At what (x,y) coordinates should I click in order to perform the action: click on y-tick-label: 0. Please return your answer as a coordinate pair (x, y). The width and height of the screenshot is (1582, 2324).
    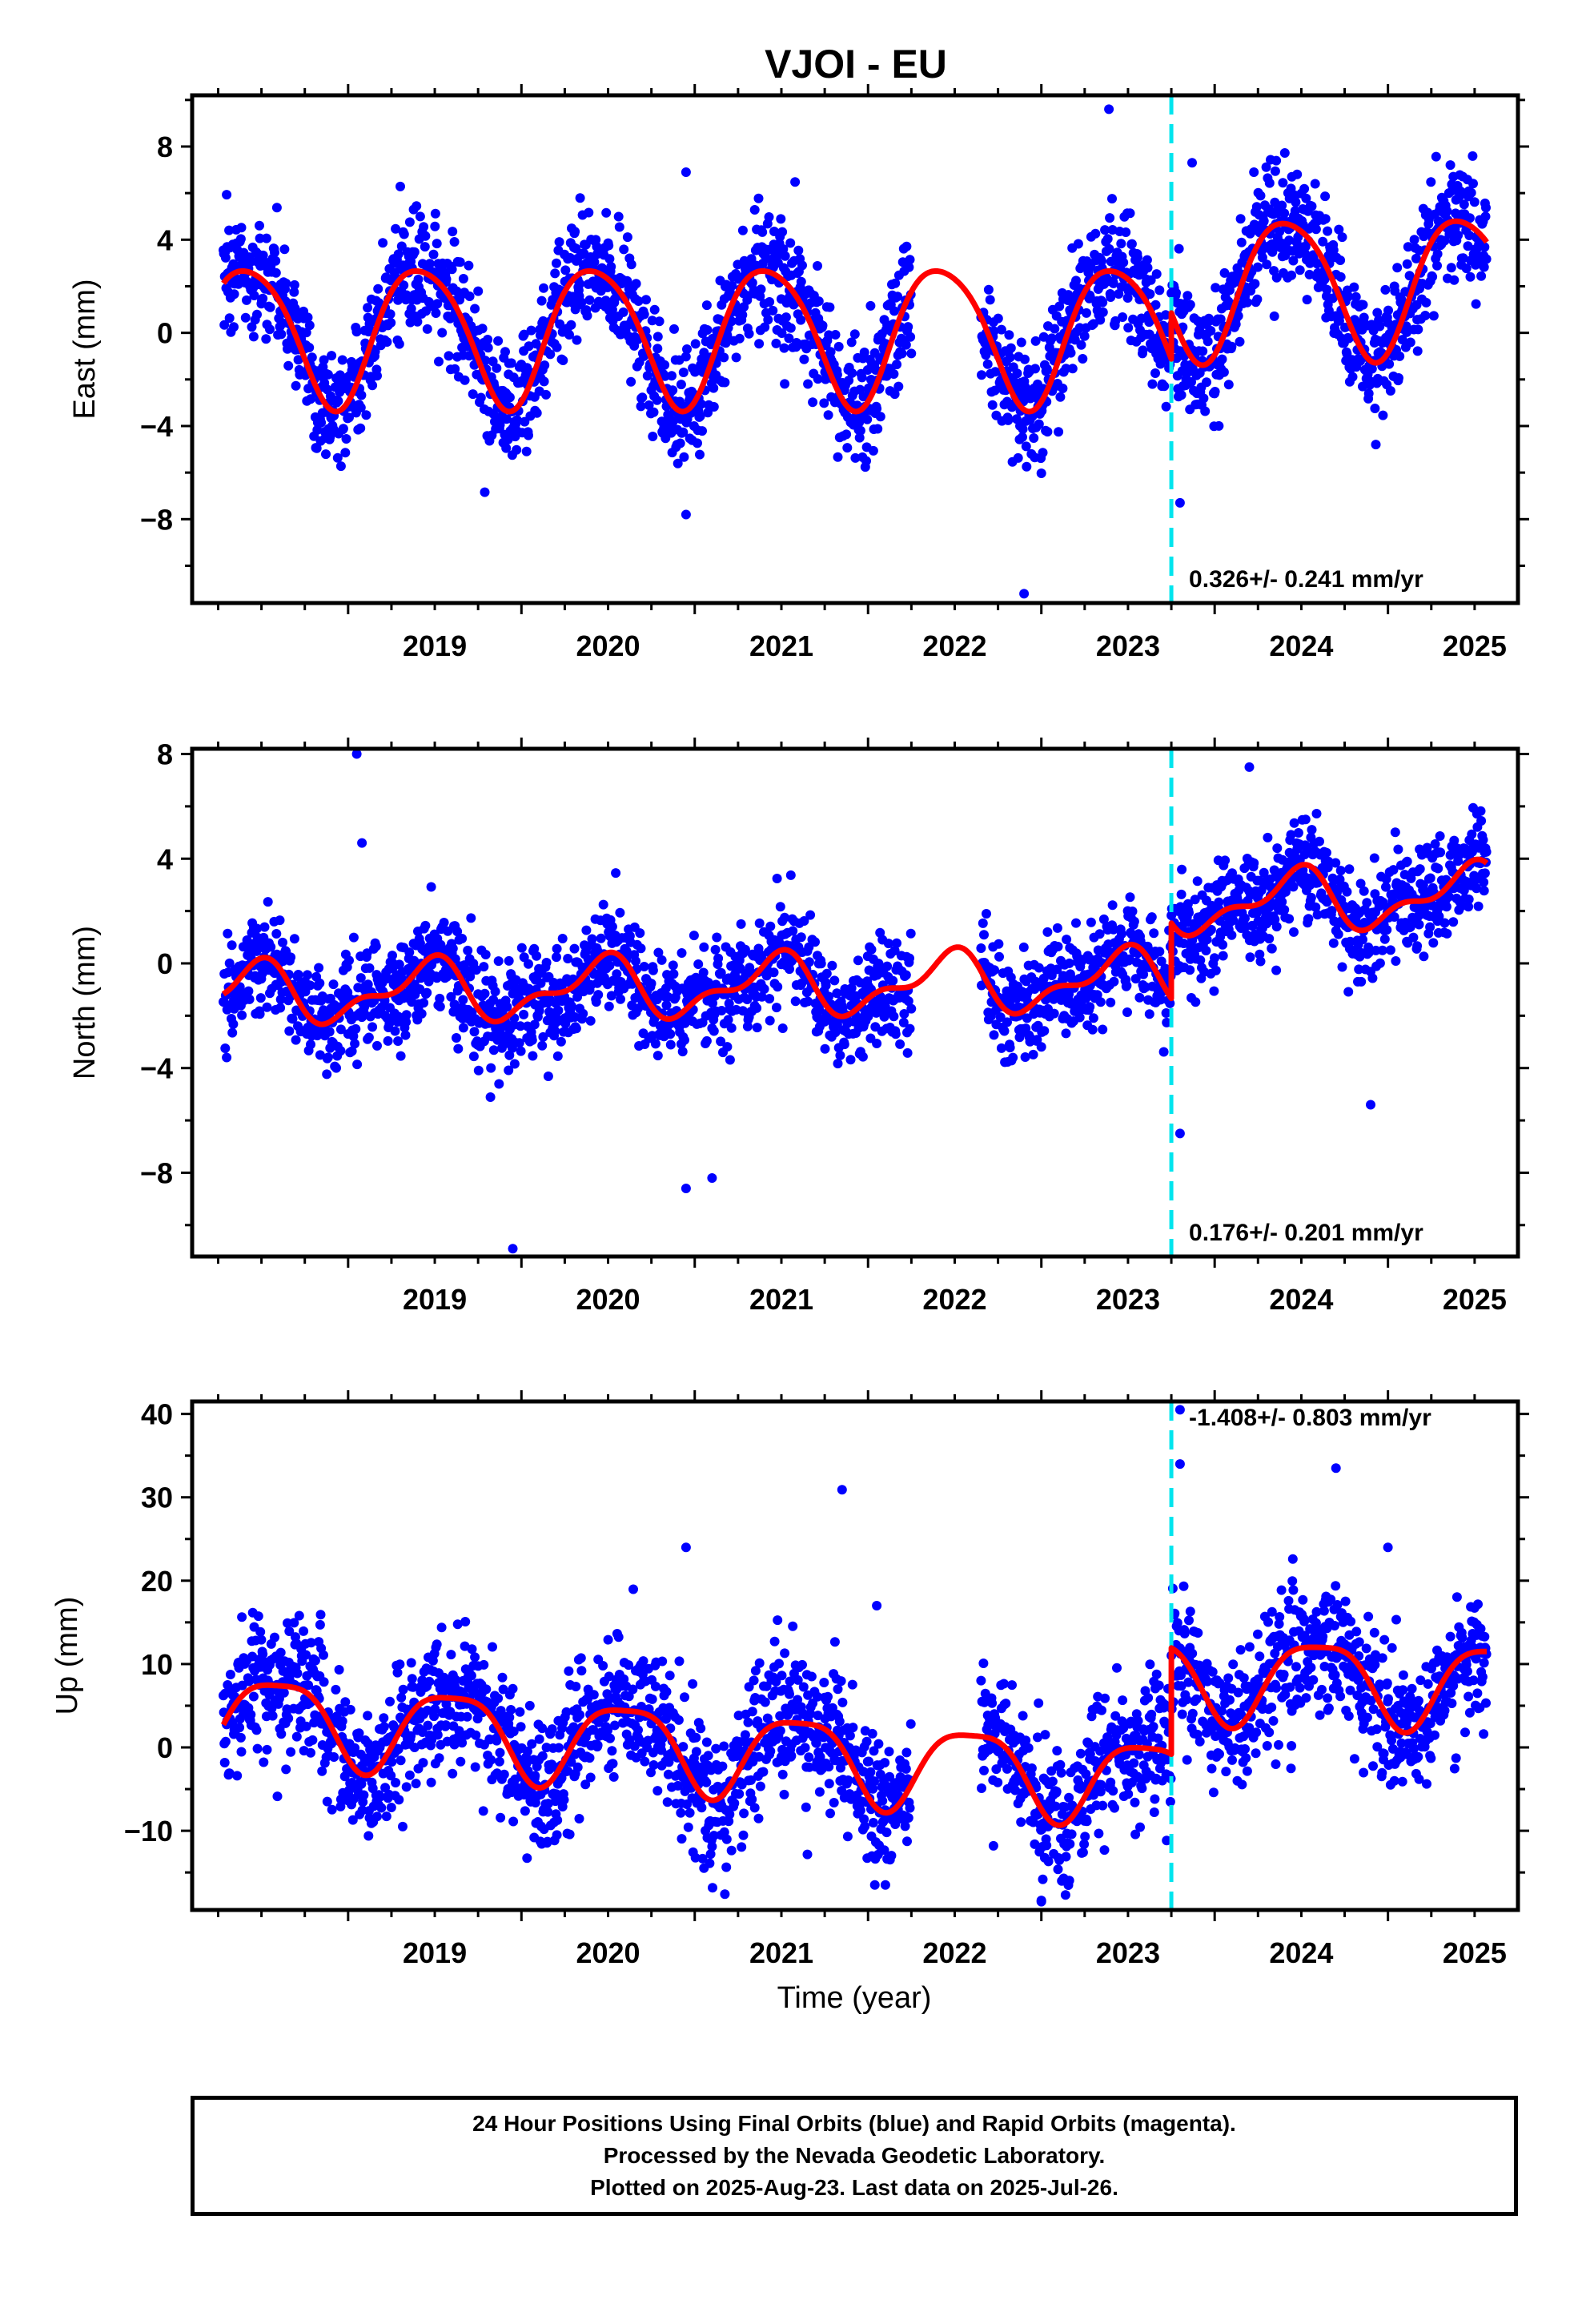
    Looking at the image, I should click on (165, 333).